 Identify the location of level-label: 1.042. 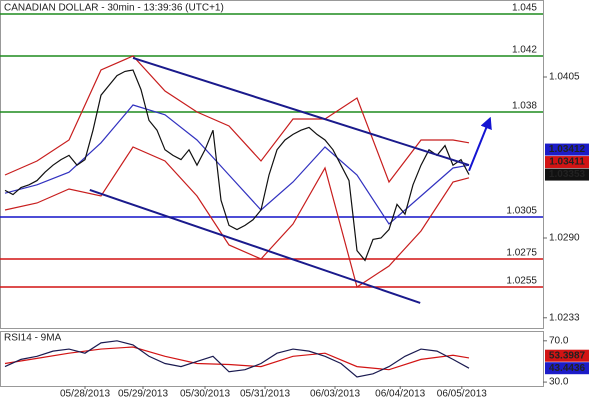
(524, 50).